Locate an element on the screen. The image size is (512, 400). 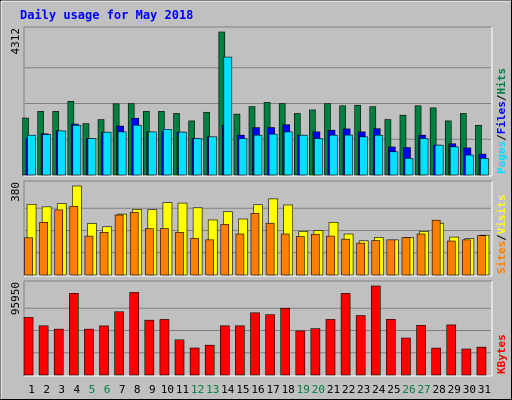
day-label-19: 19 is located at coordinates (303, 389).